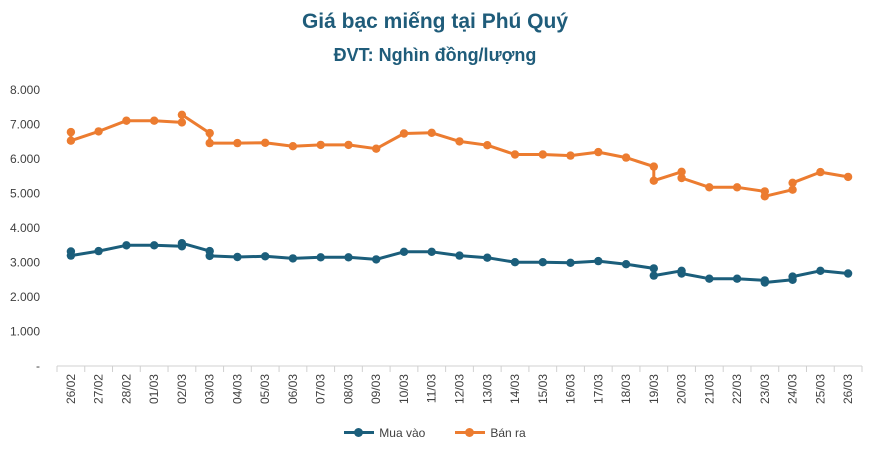 The image size is (870, 456). Describe the element at coordinates (765, 389) in the screenshot. I see `x-tick-label: 23/03` at that location.